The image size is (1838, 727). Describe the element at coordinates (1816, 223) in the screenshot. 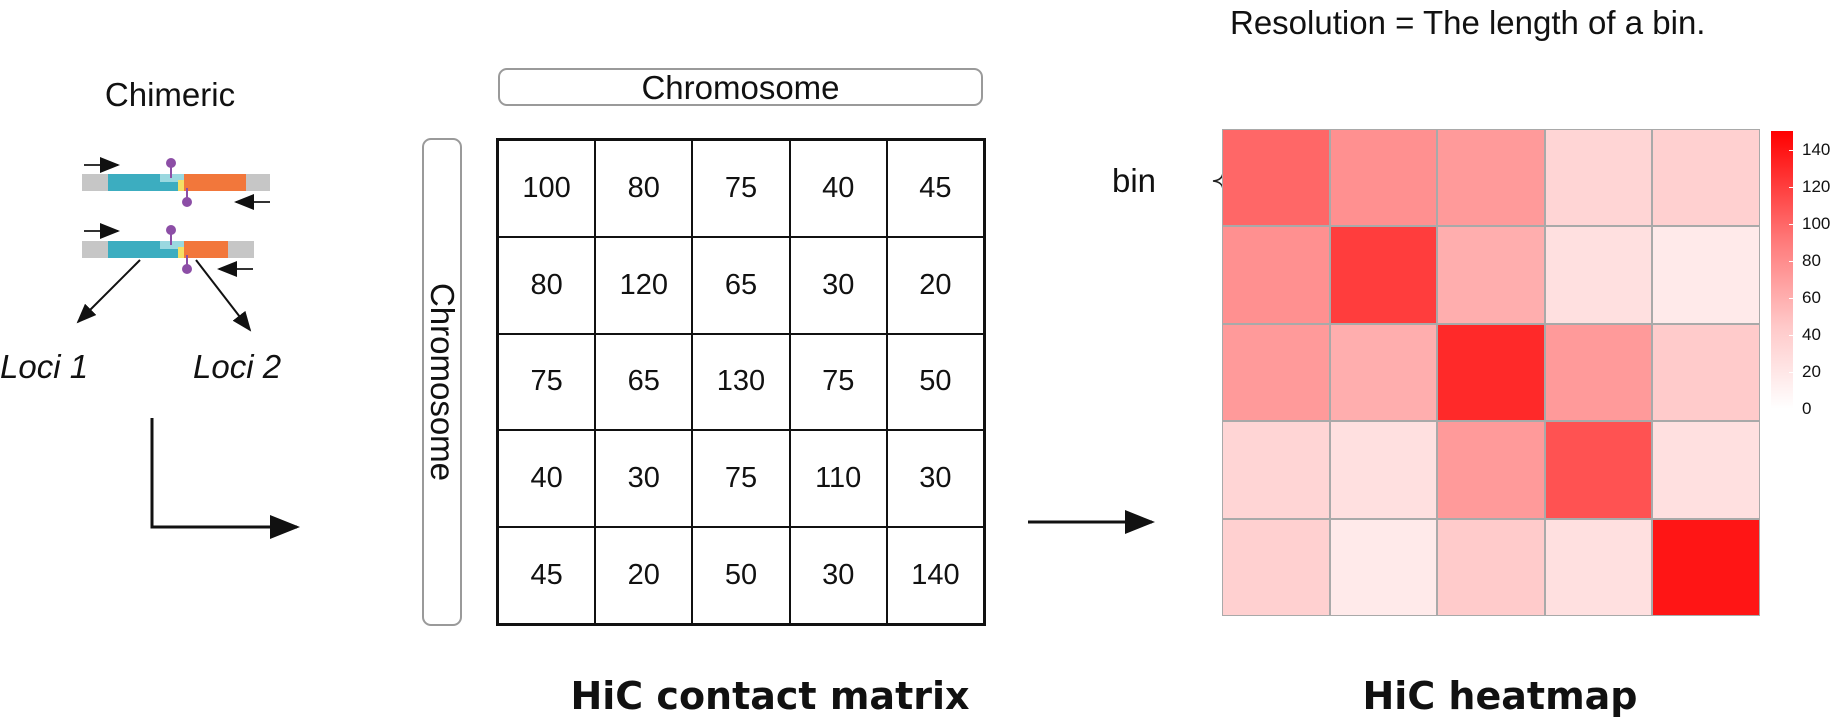

I see `colorbar-tick-label: 100` at that location.